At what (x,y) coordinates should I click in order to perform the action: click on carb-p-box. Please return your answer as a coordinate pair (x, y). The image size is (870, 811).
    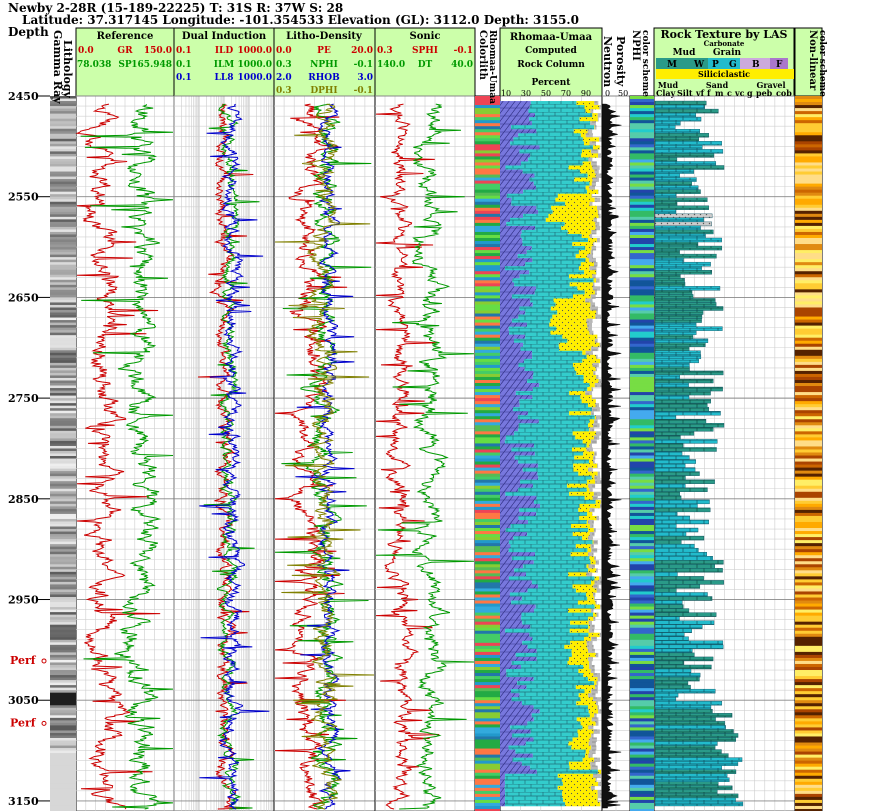
    Looking at the image, I should click on (716, 63).